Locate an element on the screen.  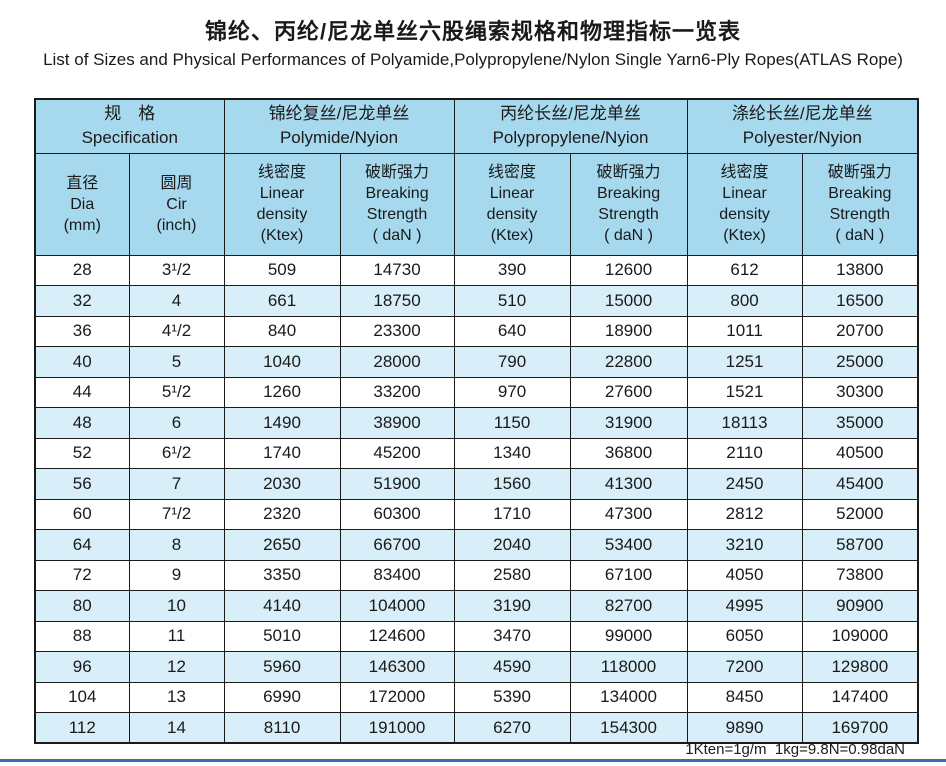
cell-polyamide-breaking-strength: 172000 is located at coordinates (397, 697).